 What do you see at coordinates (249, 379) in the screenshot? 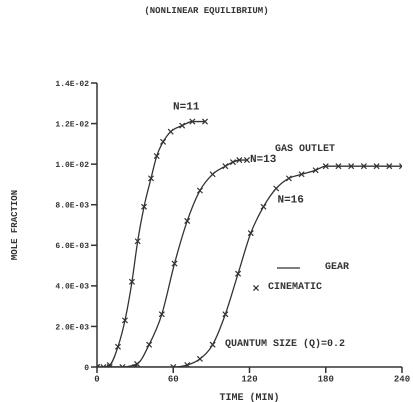
I see `x-tick-label: 120` at bounding box center [249, 379].